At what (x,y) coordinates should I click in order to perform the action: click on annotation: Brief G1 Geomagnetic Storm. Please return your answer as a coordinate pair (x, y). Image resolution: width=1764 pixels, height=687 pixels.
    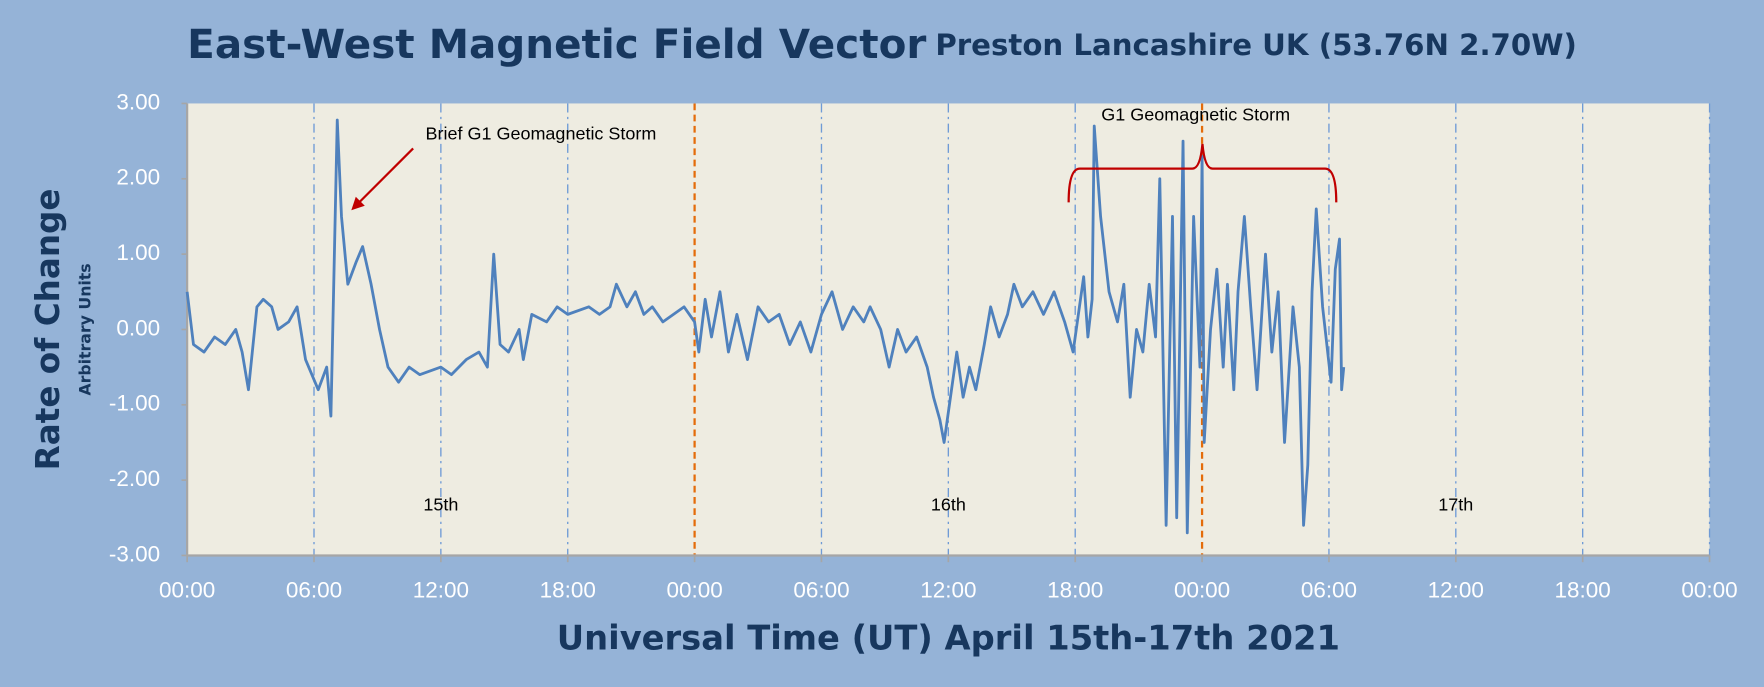
    Looking at the image, I should click on (540, 134).